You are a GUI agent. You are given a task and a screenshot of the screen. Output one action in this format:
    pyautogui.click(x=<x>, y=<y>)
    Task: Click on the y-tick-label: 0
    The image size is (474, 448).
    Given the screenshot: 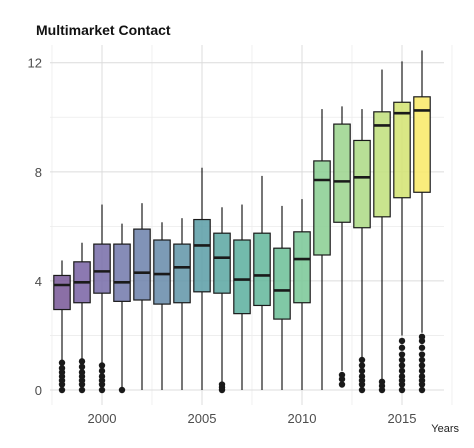 What is the action you would take?
    pyautogui.click(x=38, y=390)
    